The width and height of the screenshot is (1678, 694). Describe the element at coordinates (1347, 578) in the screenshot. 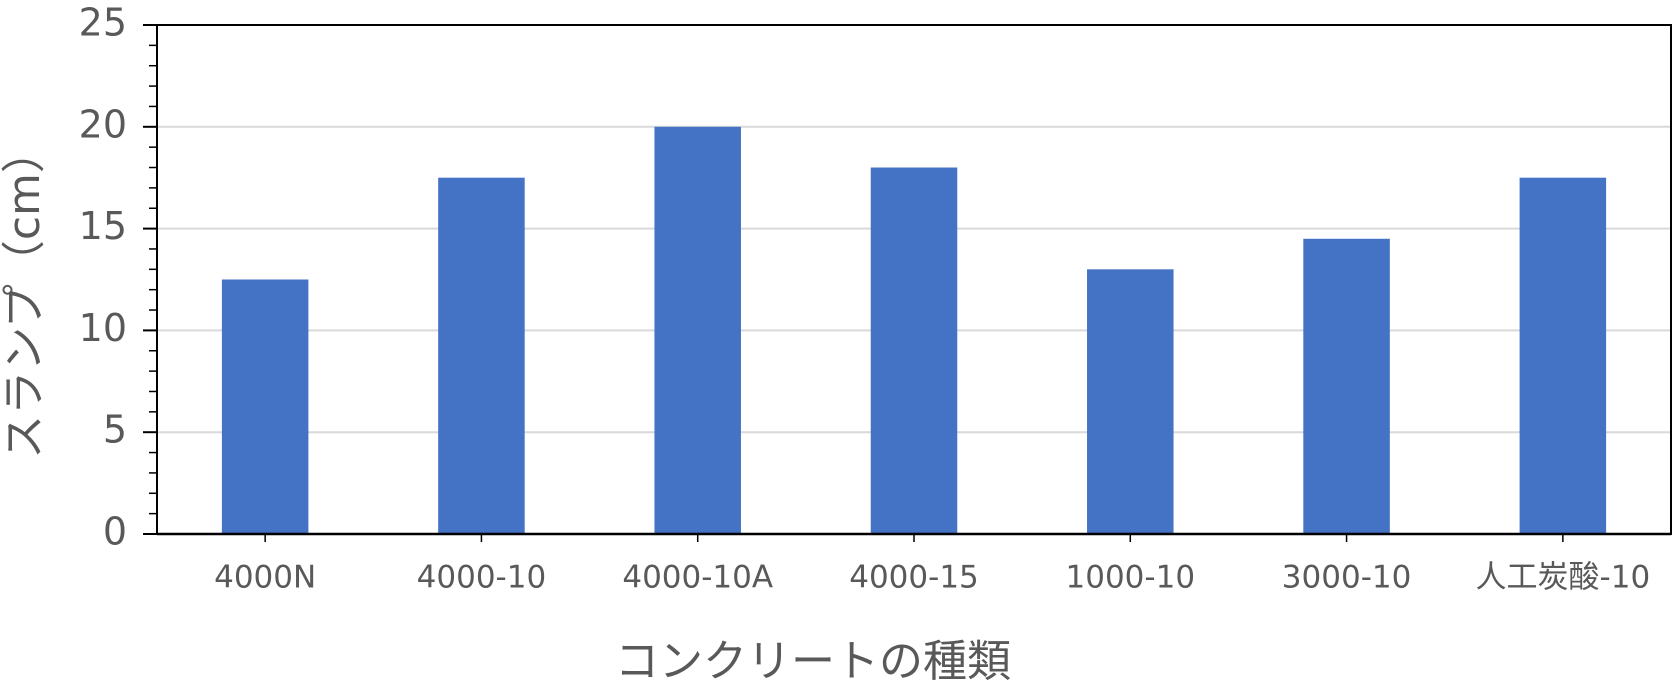

I see `x-tick-label: 3000-10` at that location.